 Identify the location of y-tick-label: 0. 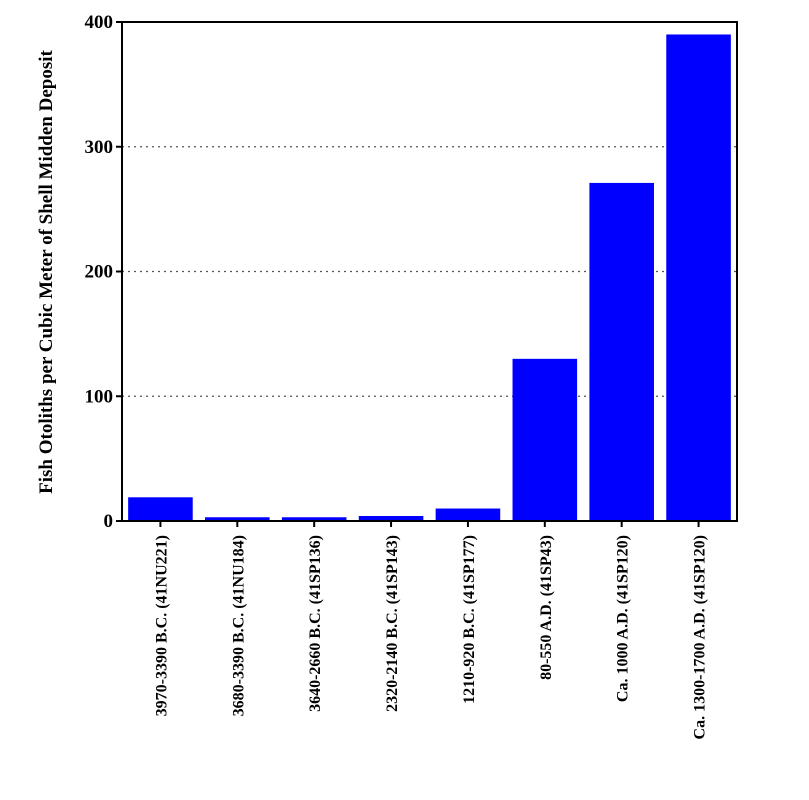
(109, 521).